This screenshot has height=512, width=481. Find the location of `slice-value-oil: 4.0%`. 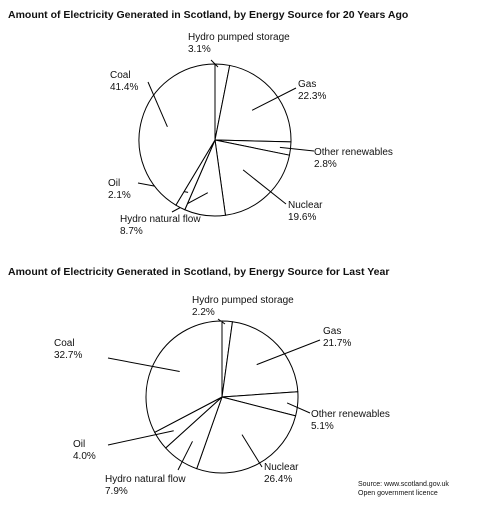

slice-value-oil: 4.0% is located at coordinates (84, 456).